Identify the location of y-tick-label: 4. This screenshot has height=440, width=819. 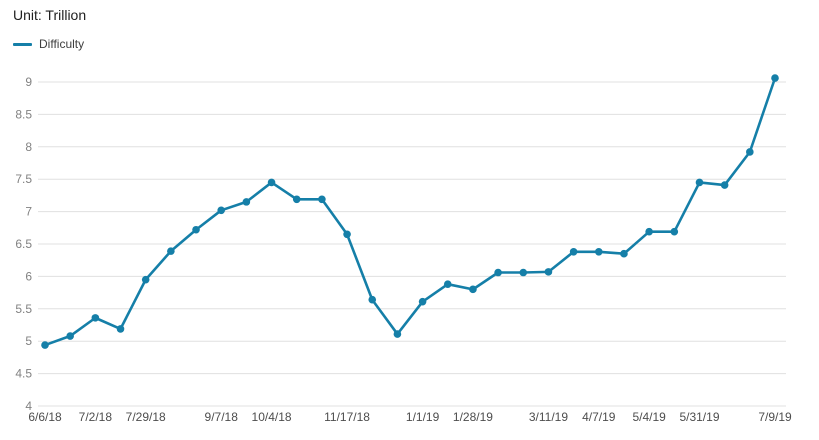
(28, 406).